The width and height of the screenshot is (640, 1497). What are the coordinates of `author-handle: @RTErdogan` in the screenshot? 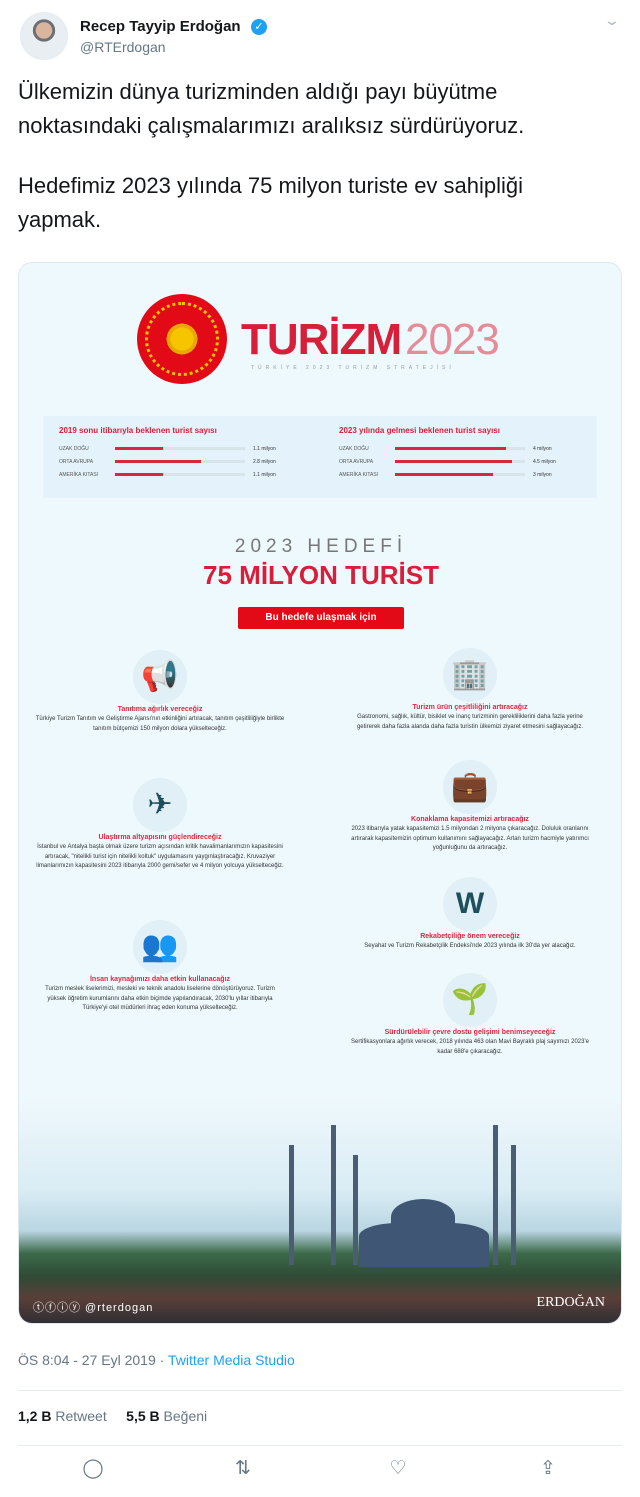 It's located at (123, 47).